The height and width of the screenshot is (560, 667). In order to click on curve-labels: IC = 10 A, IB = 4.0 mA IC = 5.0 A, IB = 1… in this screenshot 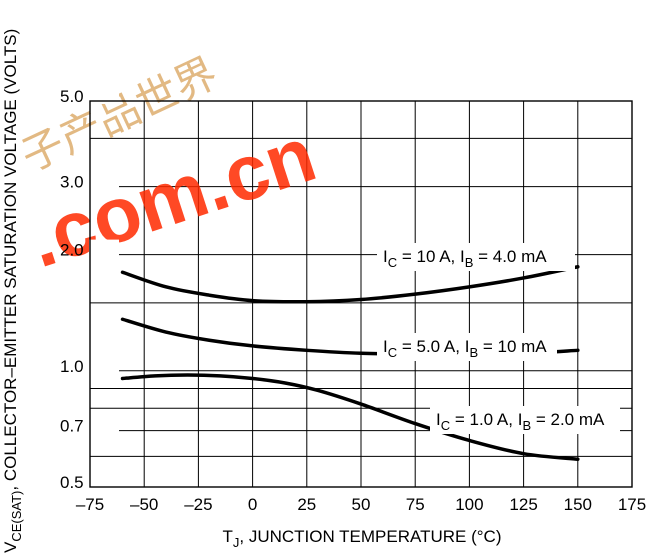, I will do `click(498, 338)`.